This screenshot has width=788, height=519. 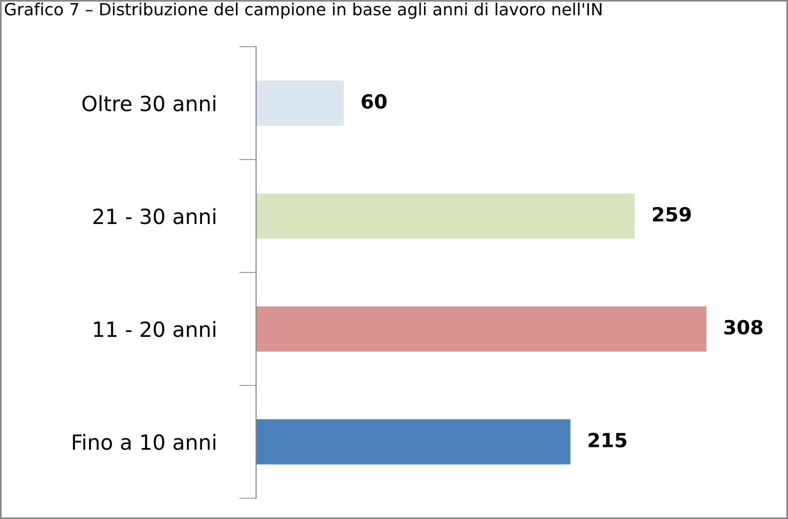 What do you see at coordinates (149, 103) in the screenshot?
I see `y-tick-label: Oltre 30 anni` at bounding box center [149, 103].